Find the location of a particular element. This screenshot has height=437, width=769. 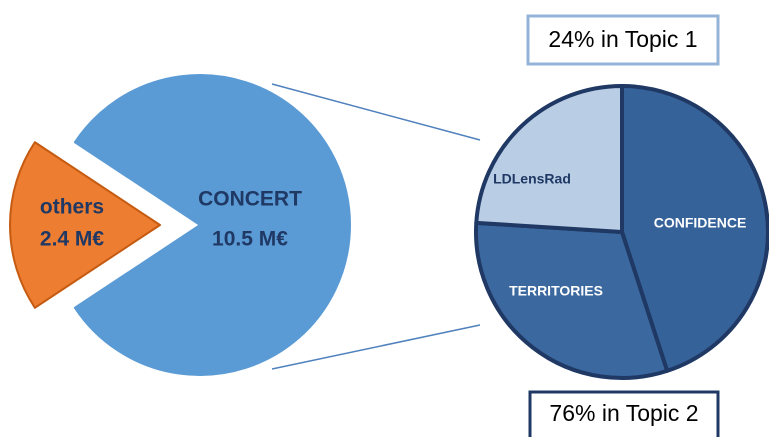

slice-label: others is located at coordinates (72, 207).